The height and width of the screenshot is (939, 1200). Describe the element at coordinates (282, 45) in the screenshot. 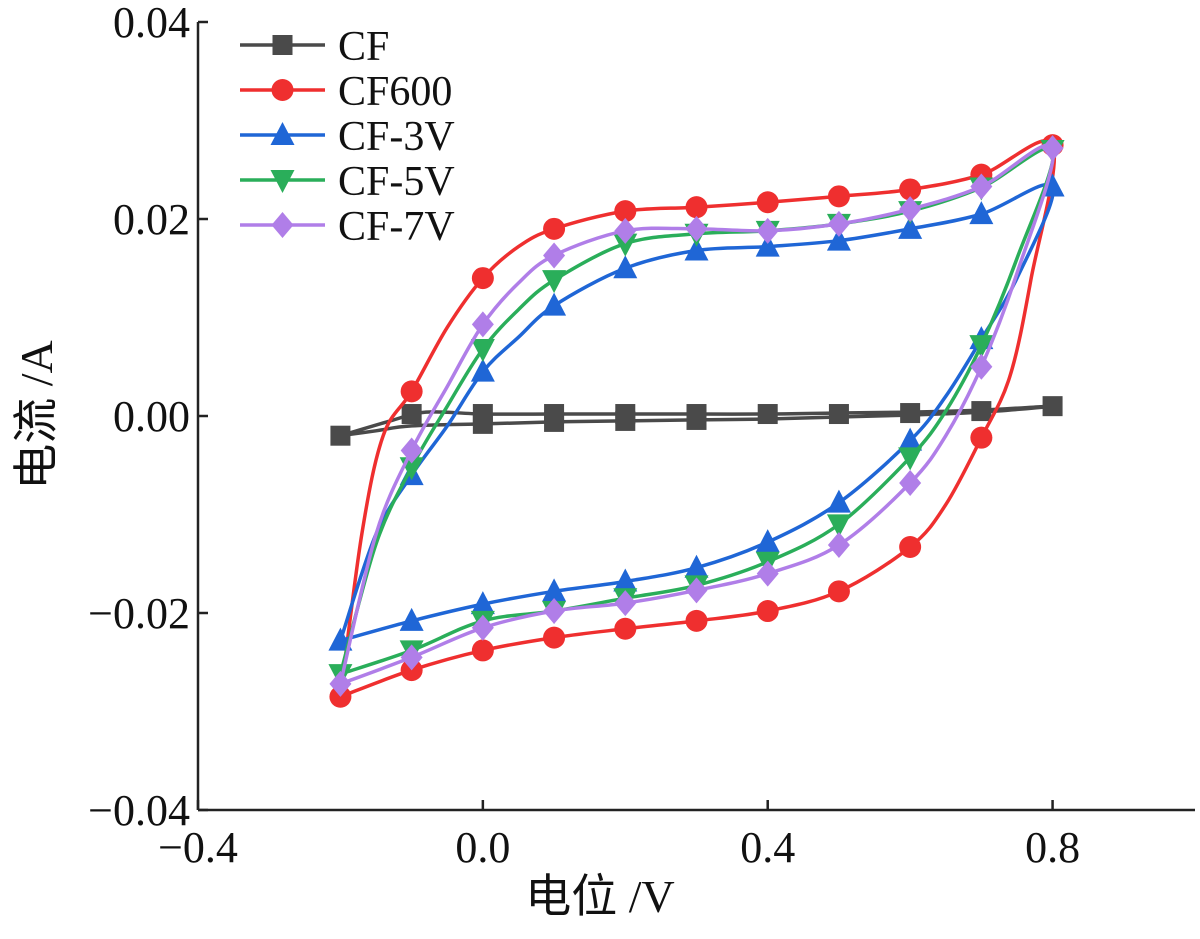

I see `legend-marker-cf` at that location.